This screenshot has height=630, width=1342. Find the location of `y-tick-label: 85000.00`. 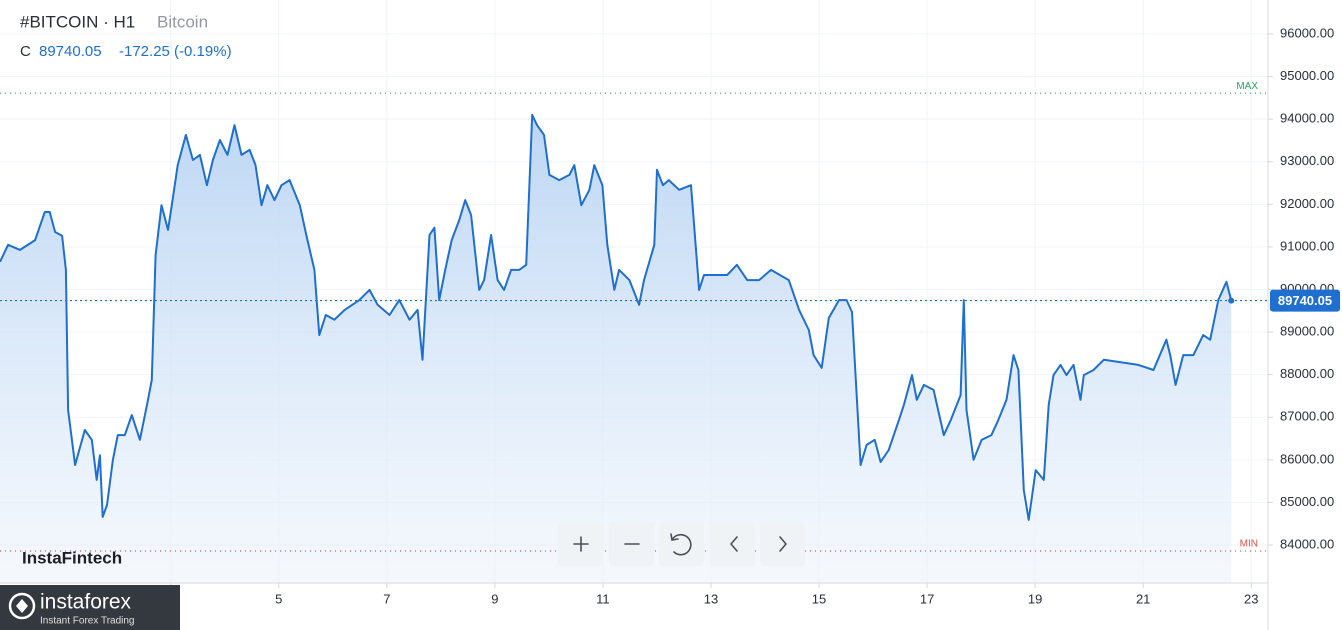

y-tick-label: 85000.00 is located at coordinates (1307, 501).